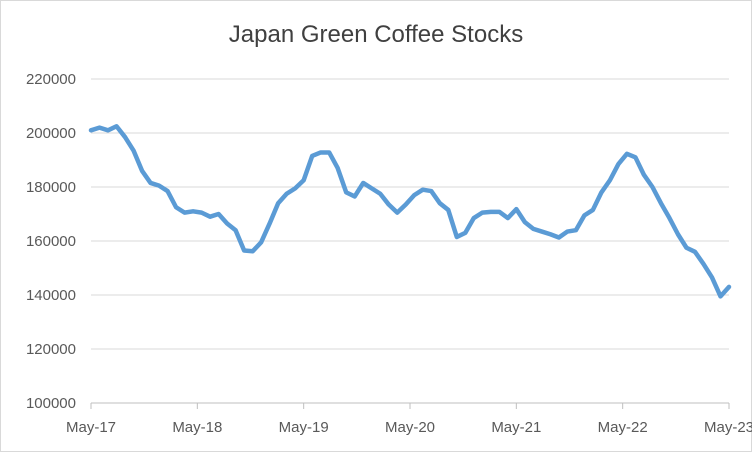  I want to click on y-tick-label: 120000, so click(51, 349).